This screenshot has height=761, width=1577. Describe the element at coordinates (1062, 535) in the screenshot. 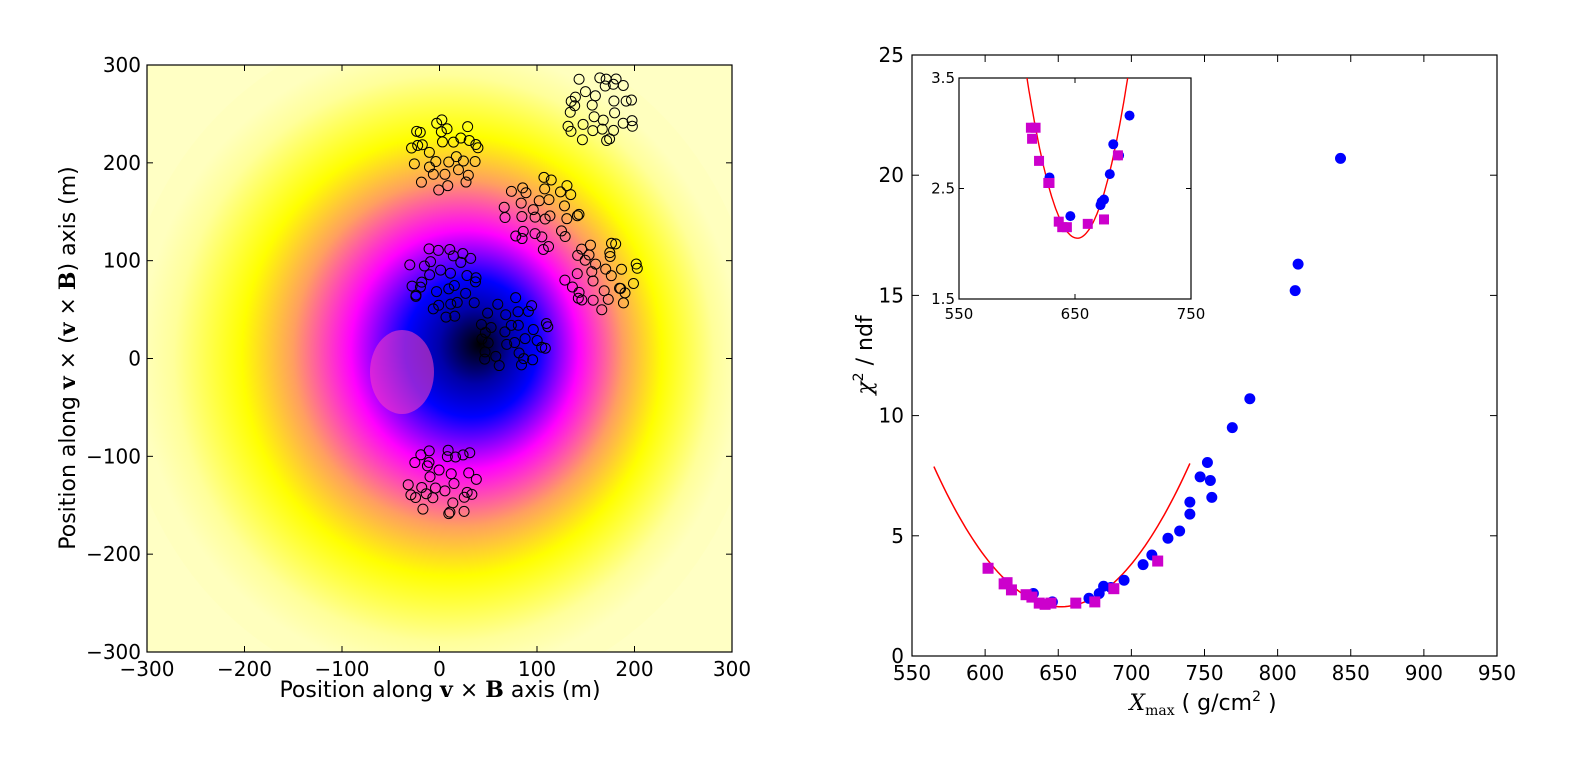

I see `chi2-fit-curve` at that location.